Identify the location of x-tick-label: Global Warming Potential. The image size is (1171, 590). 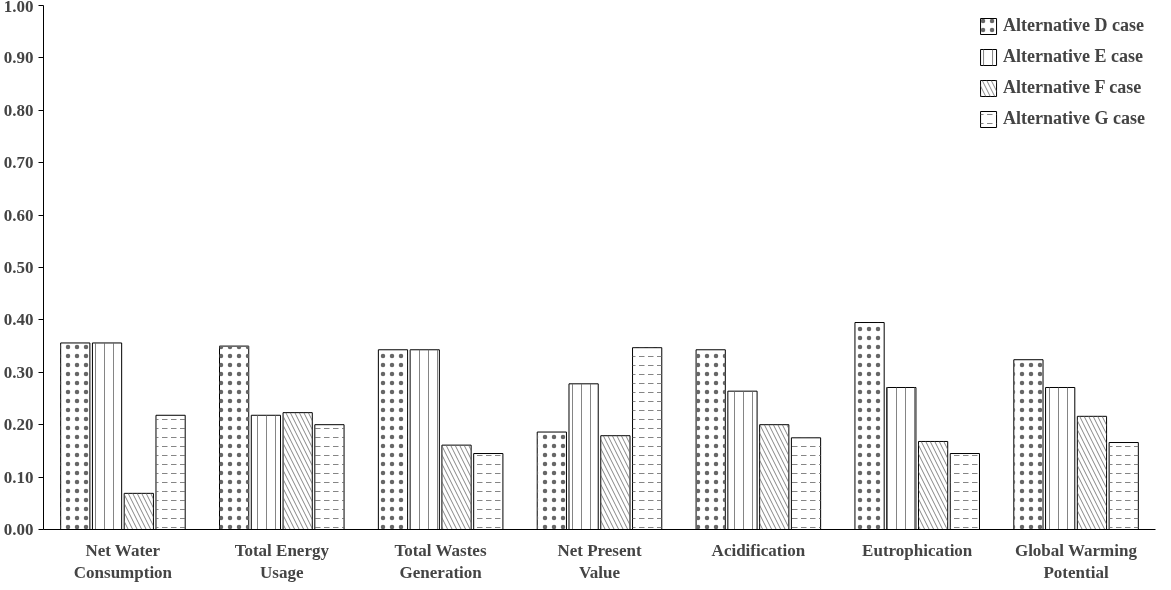
(1076, 561).